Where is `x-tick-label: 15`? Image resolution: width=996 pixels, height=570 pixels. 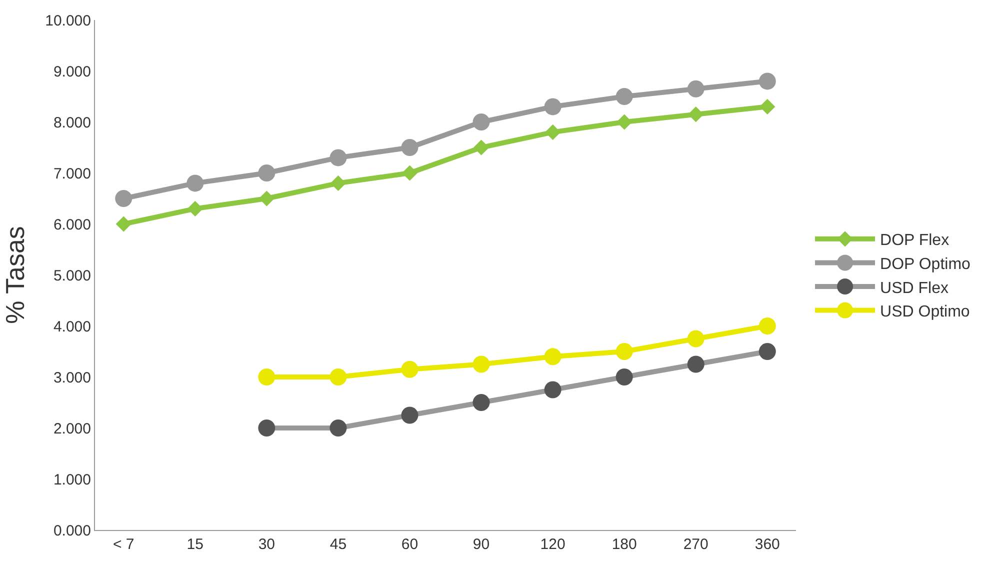
x-tick-label: 15 is located at coordinates (195, 544).